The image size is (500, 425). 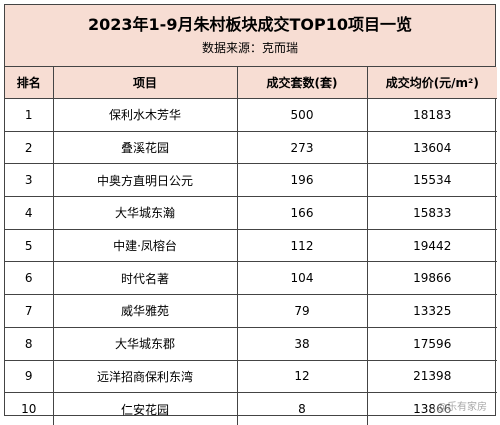 I want to click on sets-cell: 12, so click(x=302, y=376).